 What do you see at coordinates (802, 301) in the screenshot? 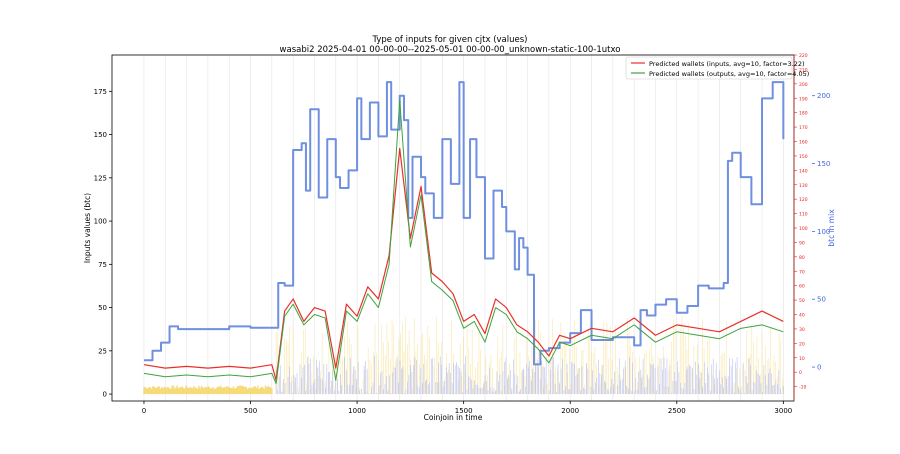
I see `y3-tick-label: 50` at bounding box center [802, 301].